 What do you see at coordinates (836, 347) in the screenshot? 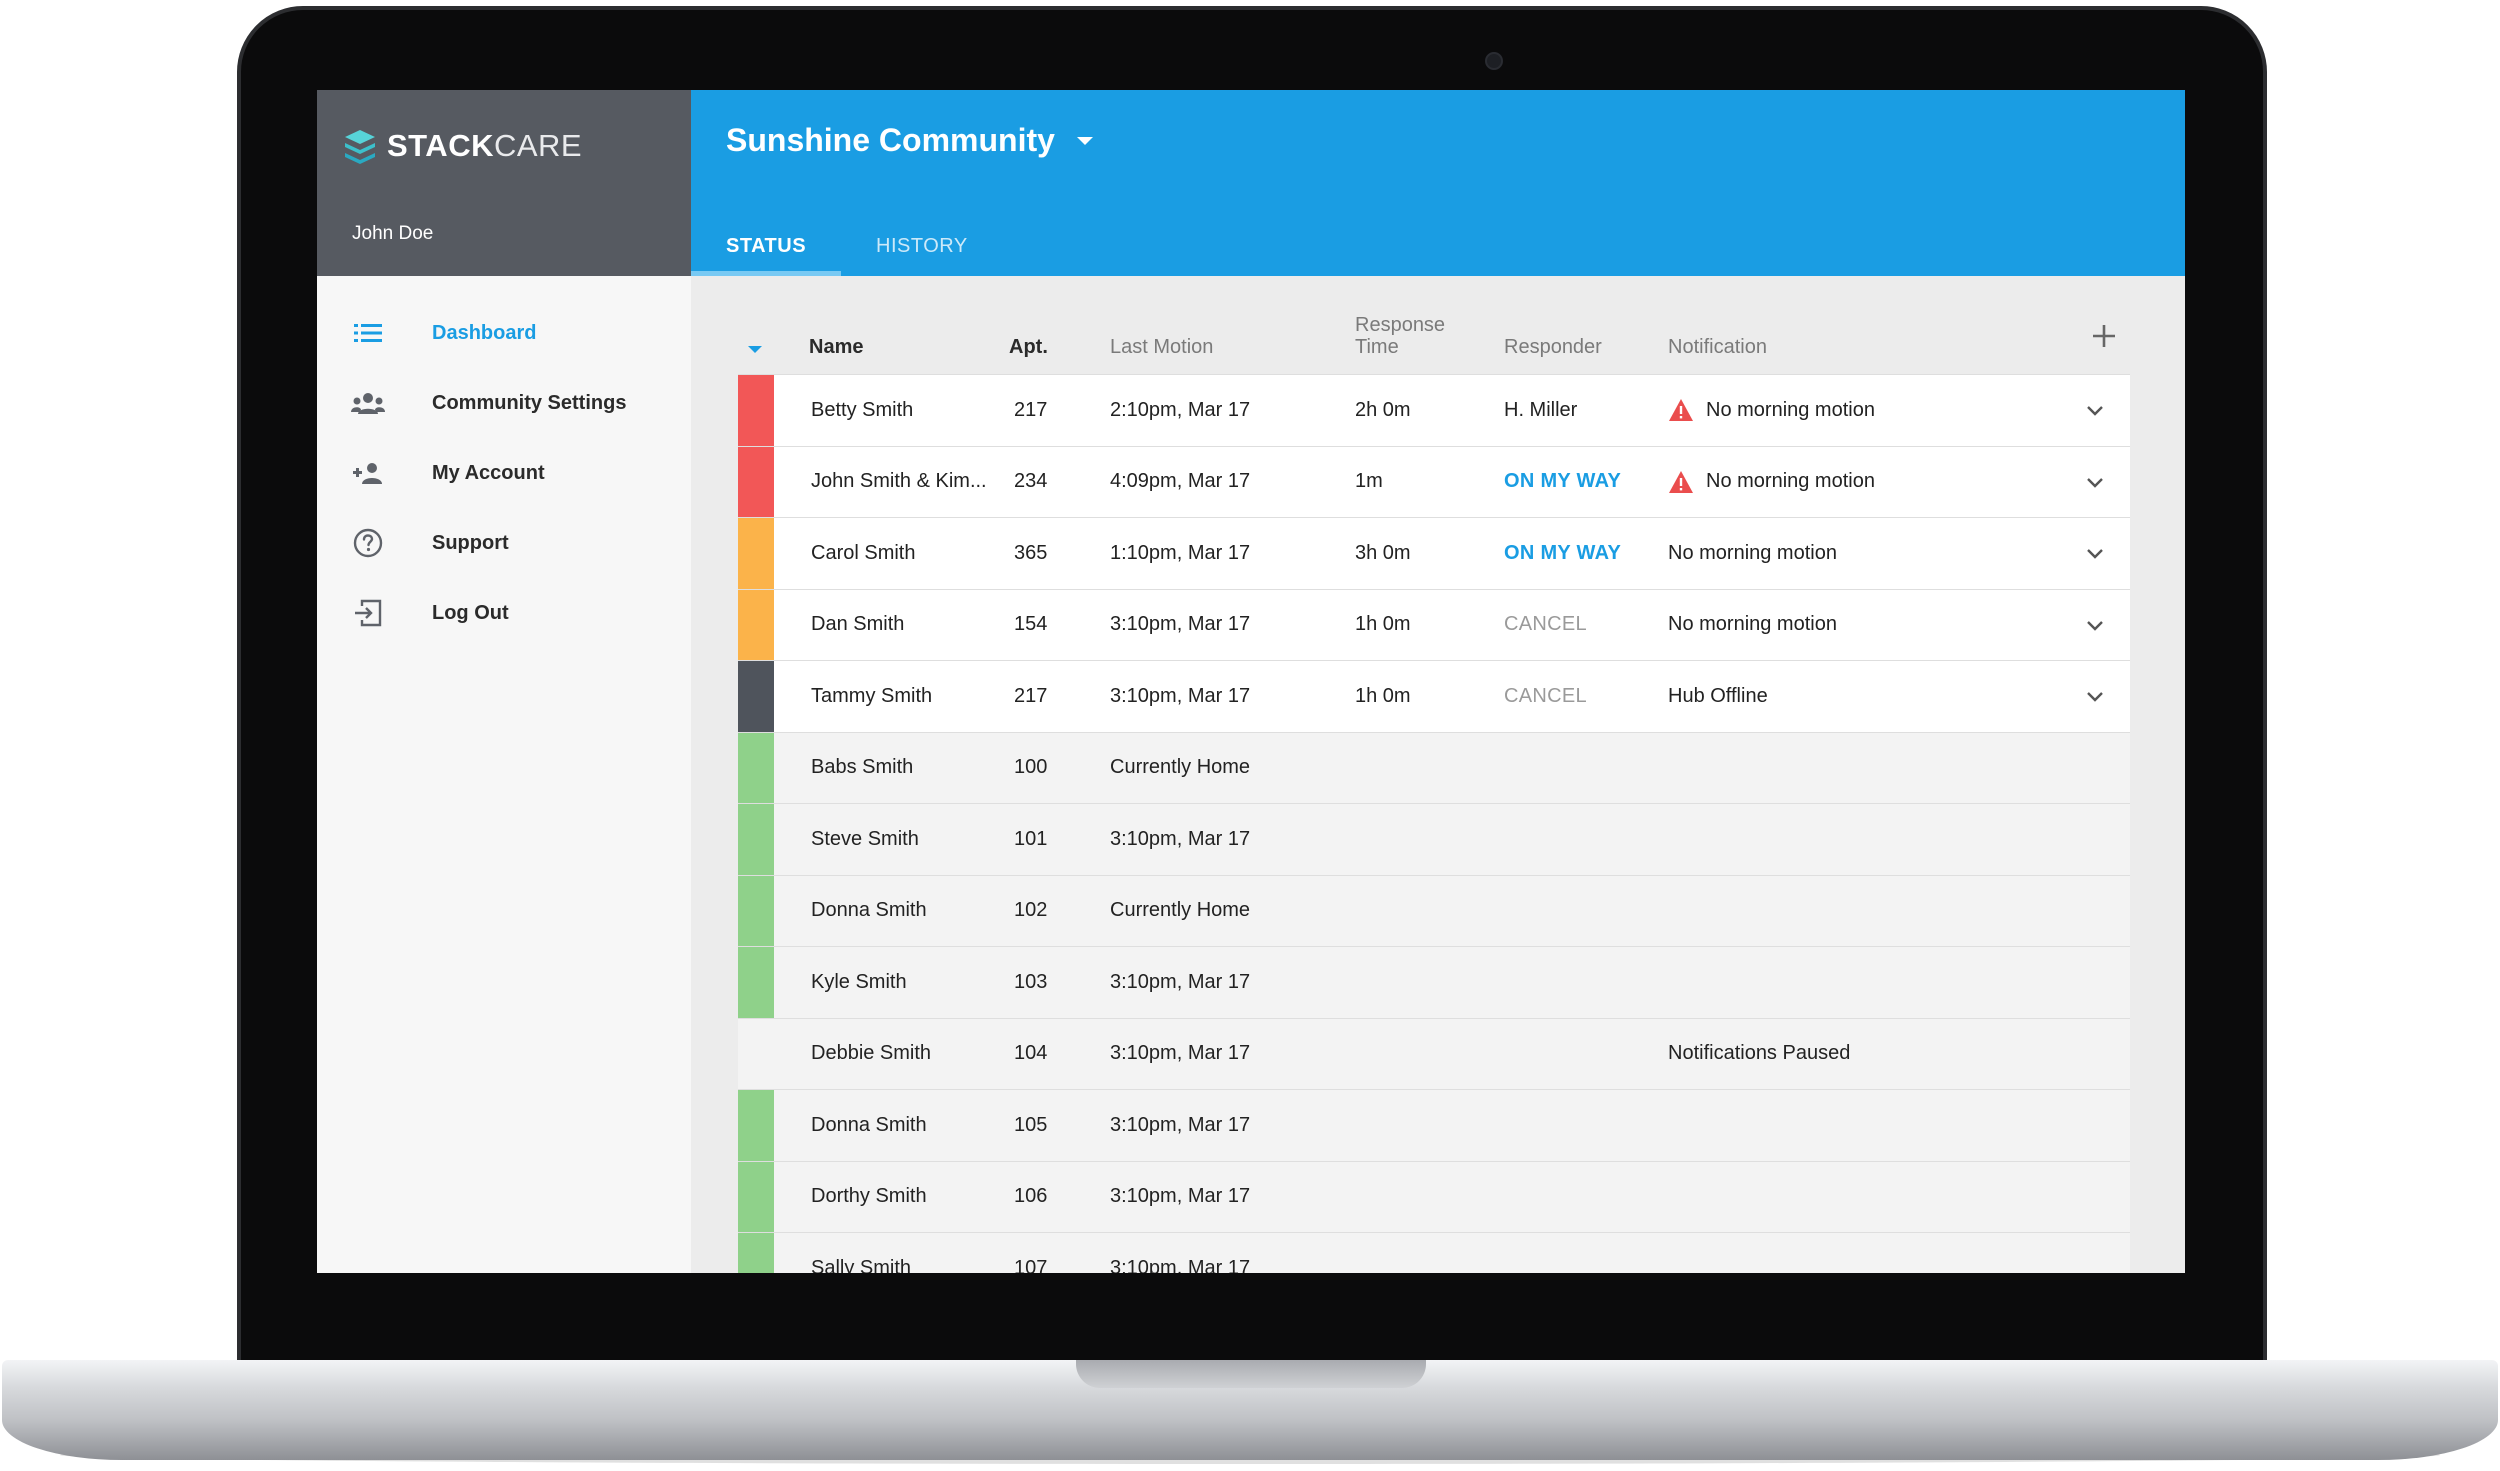
I see `column-name: Name` at bounding box center [836, 347].